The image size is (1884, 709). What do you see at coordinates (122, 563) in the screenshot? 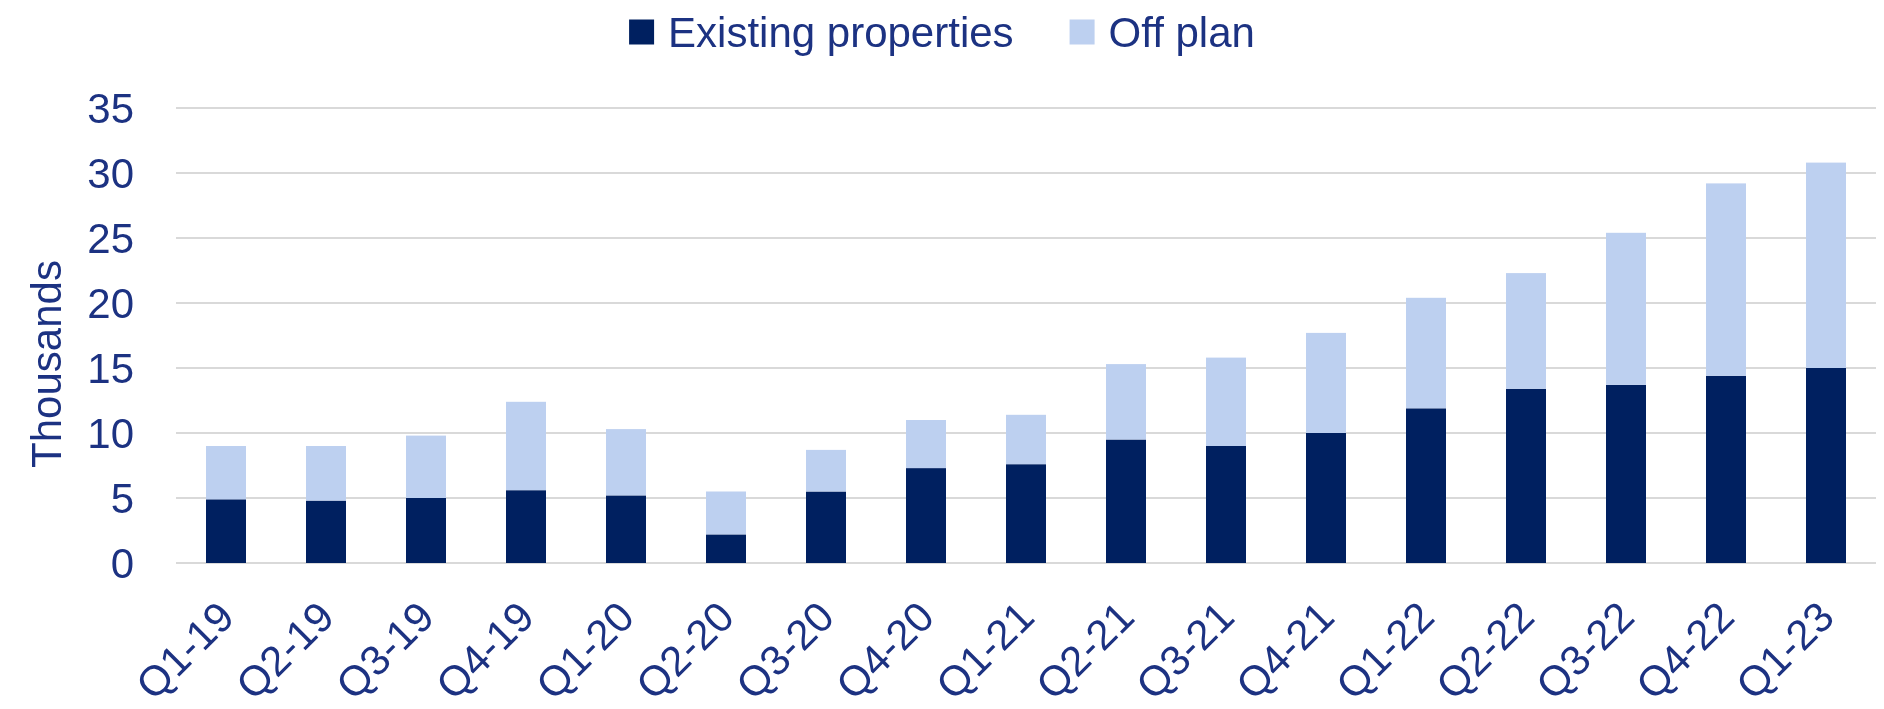
I see `y-tick-label: 0` at bounding box center [122, 563].